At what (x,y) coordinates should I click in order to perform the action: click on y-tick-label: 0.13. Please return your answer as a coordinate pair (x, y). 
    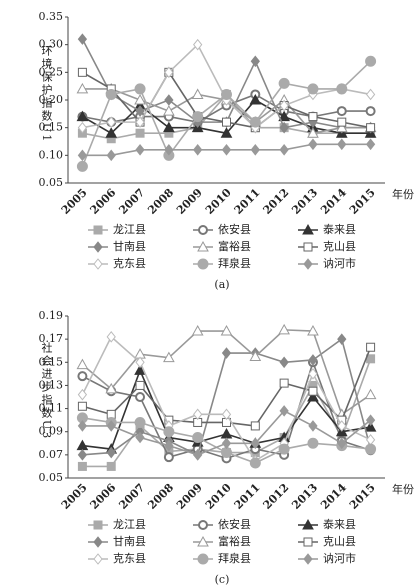
    Looking at the image, I should click on (51, 384).